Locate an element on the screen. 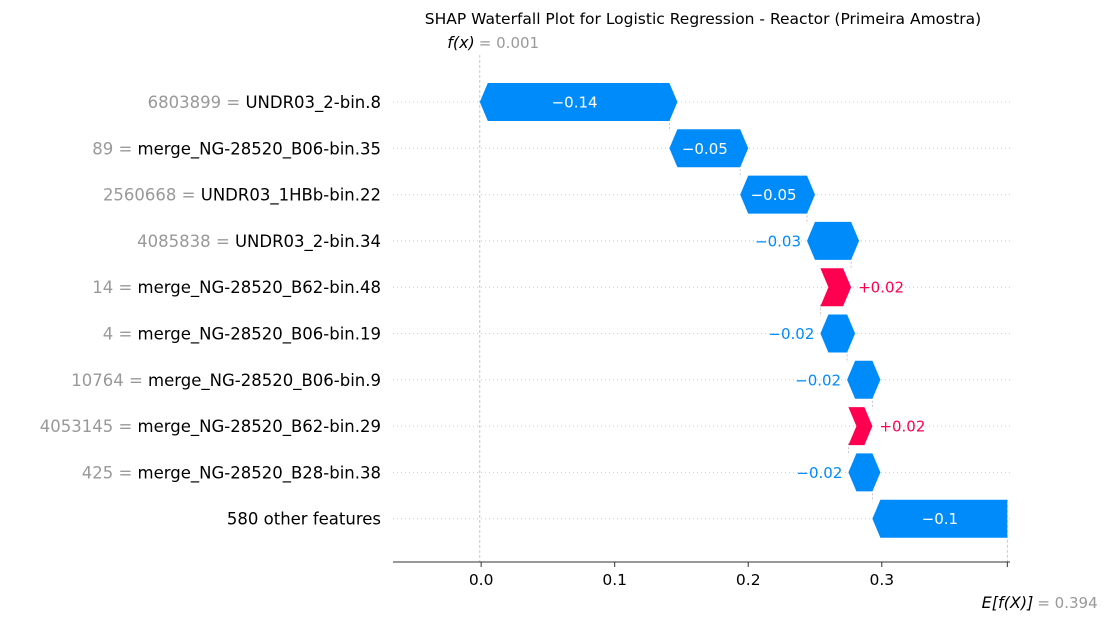 This screenshot has height=622, width=1116. feature-value: 425 = is located at coordinates (110, 472).